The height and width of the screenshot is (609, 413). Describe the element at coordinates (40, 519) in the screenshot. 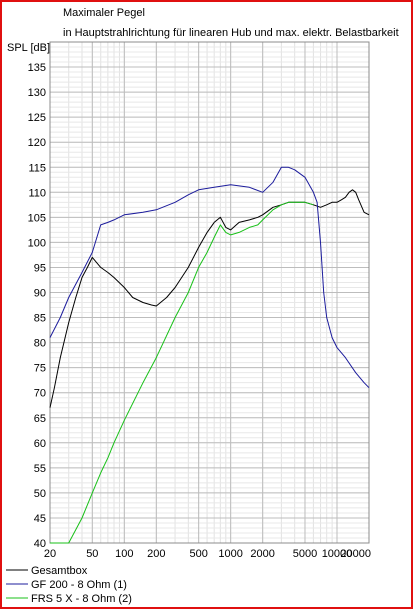

I see `y-tick-label: 45` at that location.